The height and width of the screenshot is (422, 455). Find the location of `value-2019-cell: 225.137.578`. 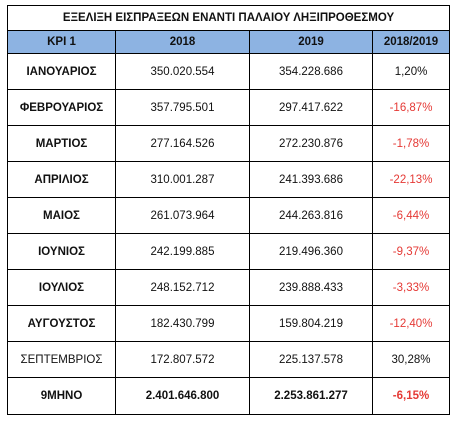

value-2019-cell: 225.137.578 is located at coordinates (311, 359).